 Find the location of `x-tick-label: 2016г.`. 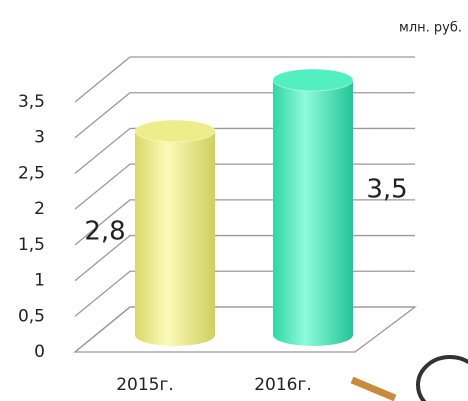

x-tick-label: 2016г. is located at coordinates (283, 385).